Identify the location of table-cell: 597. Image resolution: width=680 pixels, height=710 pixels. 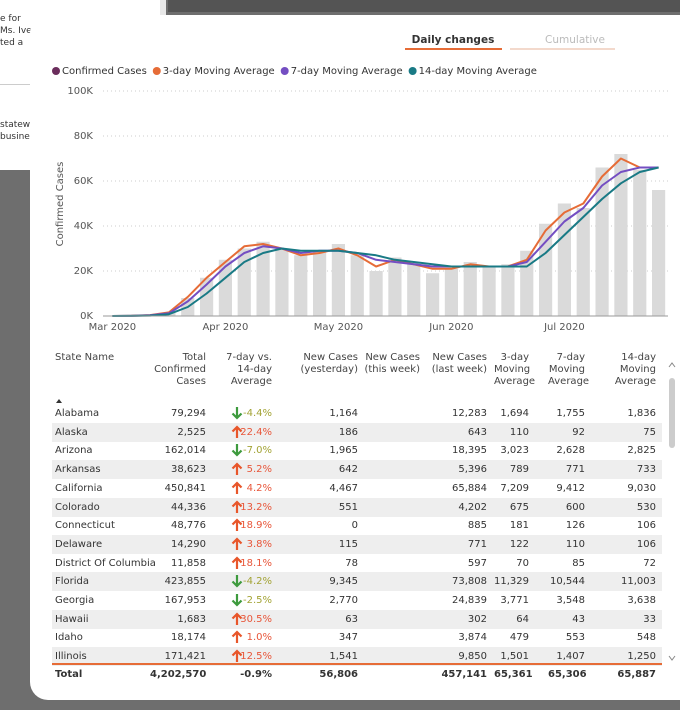
(477, 563).